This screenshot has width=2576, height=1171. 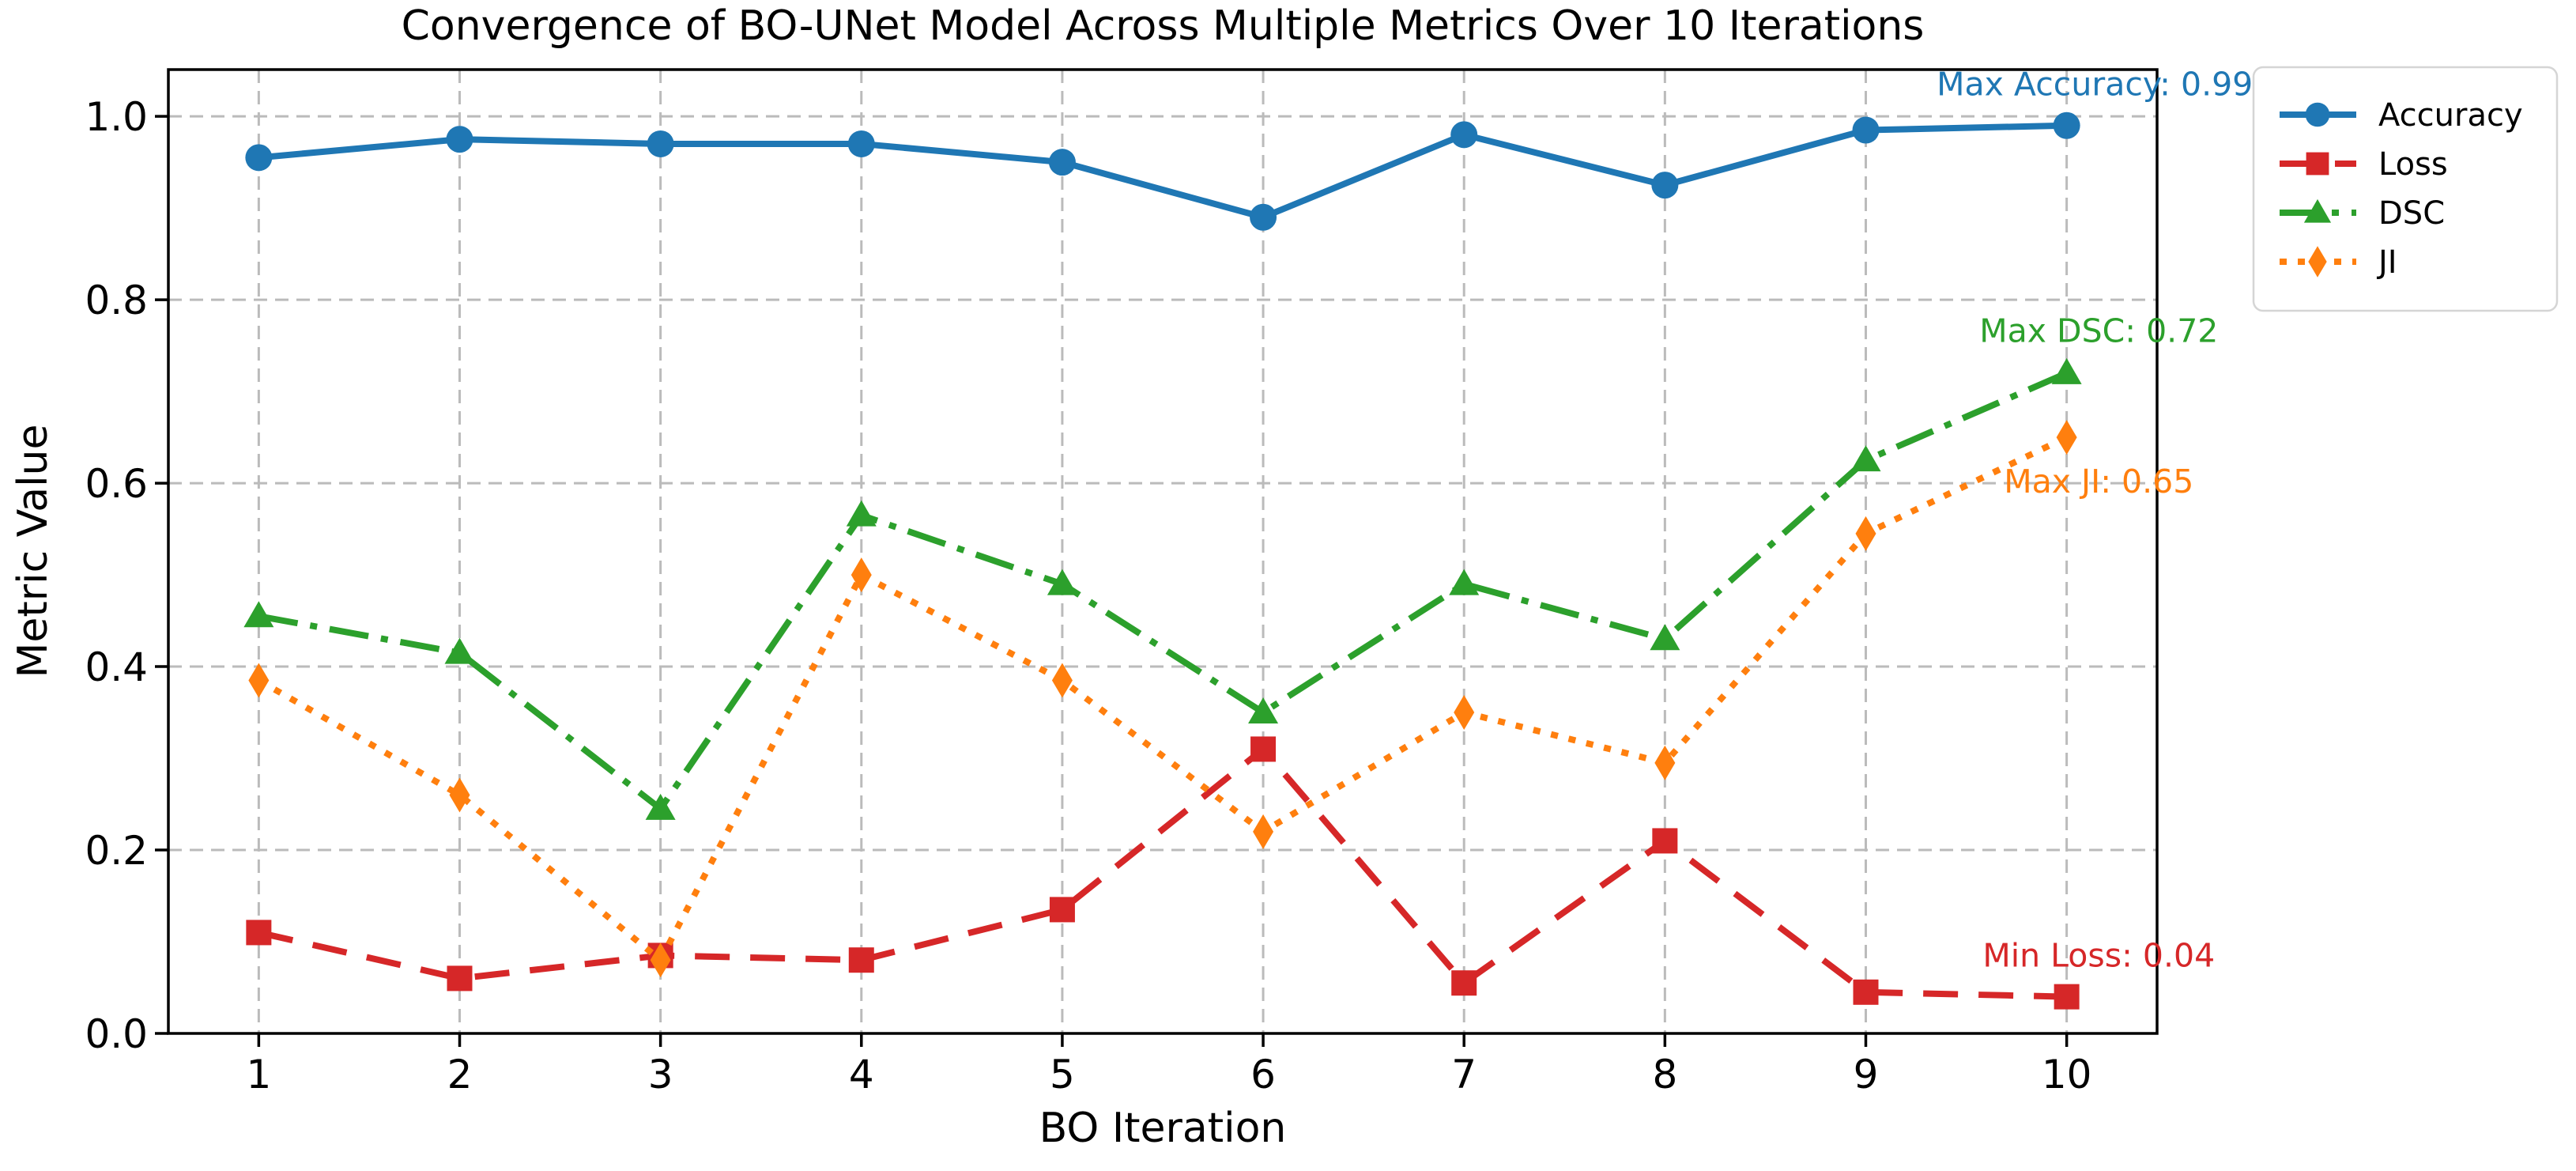 What do you see at coordinates (2098, 331) in the screenshot?
I see `annotation-max-dsc: Max DSC: 0.72` at bounding box center [2098, 331].